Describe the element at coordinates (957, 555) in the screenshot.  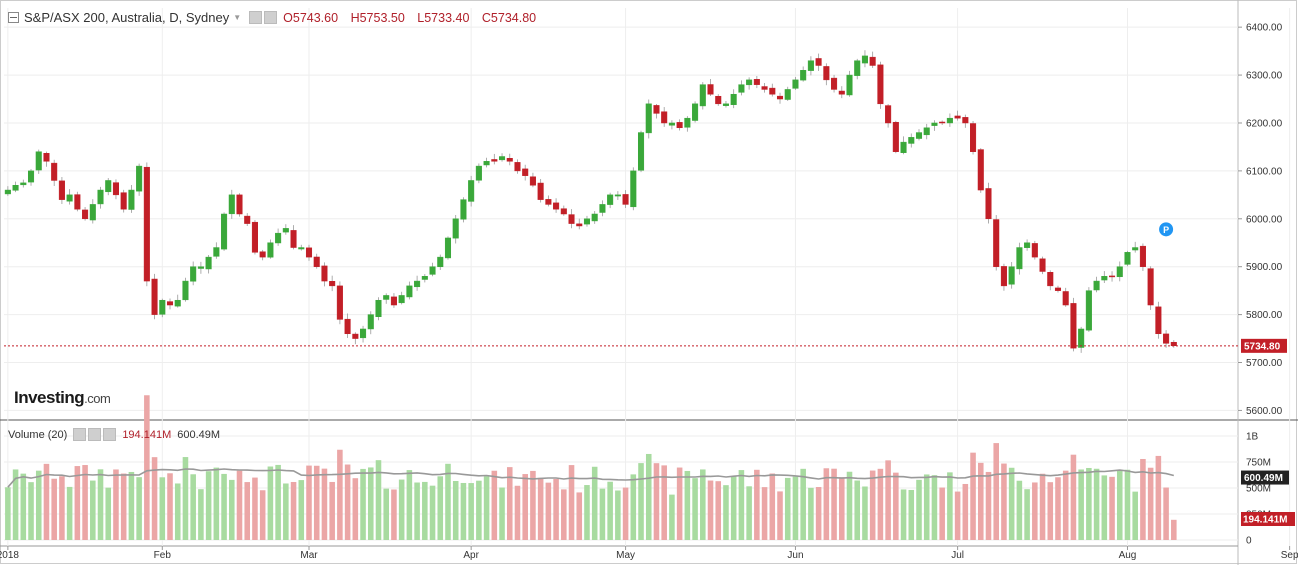
I see `time-tick-label: Jul` at that location.